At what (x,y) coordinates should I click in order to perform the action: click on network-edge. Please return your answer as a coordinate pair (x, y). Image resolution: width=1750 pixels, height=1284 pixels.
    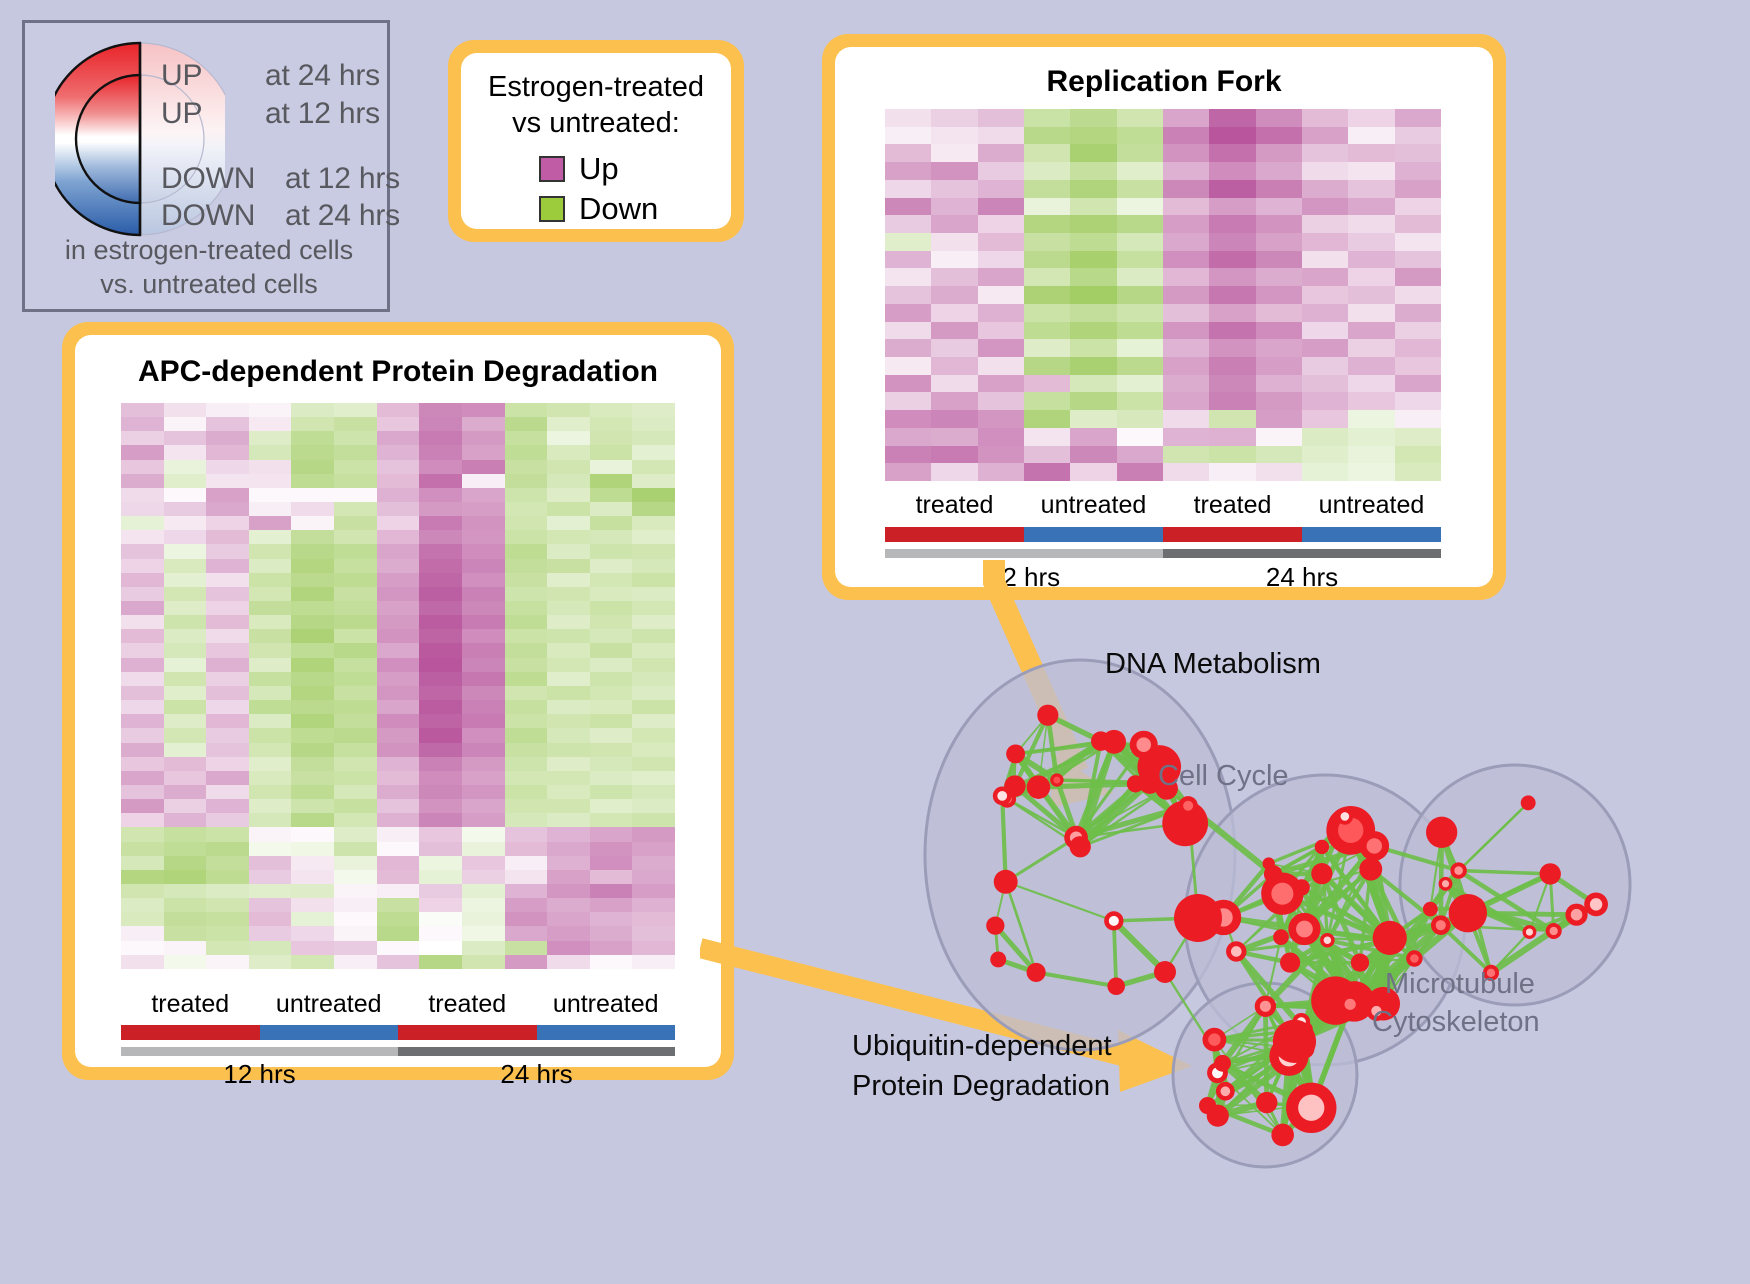
    Looking at the image, I should click on (1115, 953).